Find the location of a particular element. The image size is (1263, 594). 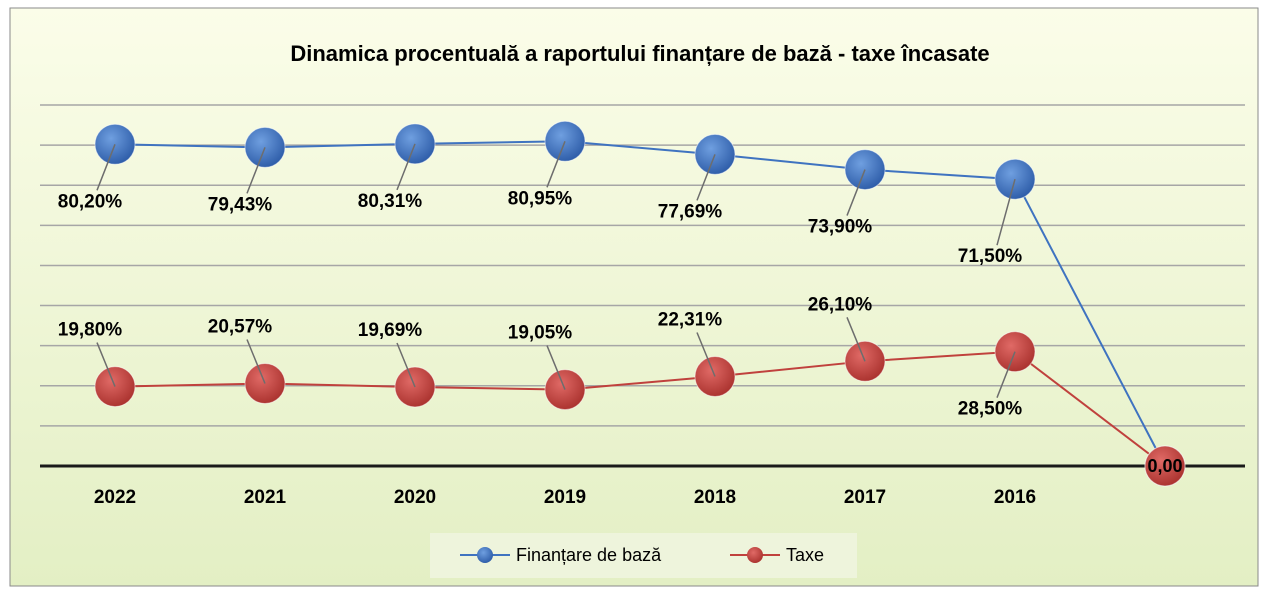

data-label: 22,31% is located at coordinates (690, 320).